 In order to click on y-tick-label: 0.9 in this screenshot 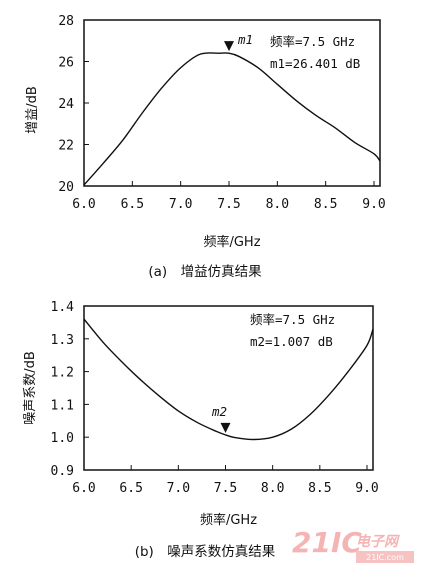, I will do `click(62, 471)`.